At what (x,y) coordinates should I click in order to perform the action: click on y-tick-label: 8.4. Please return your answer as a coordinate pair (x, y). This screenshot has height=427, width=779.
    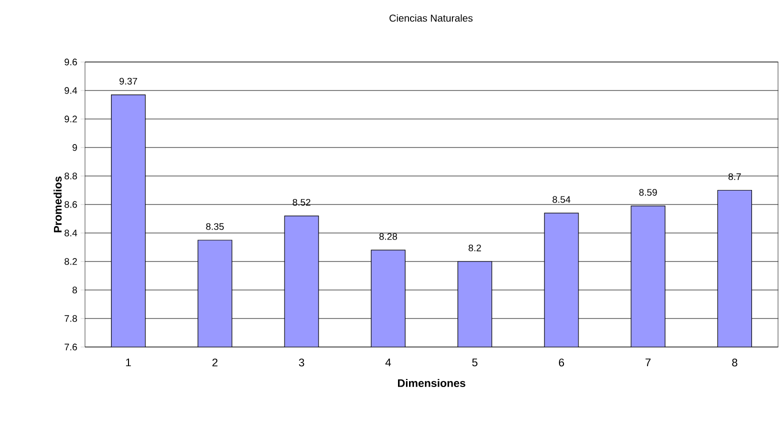
    Looking at the image, I should click on (71, 233).